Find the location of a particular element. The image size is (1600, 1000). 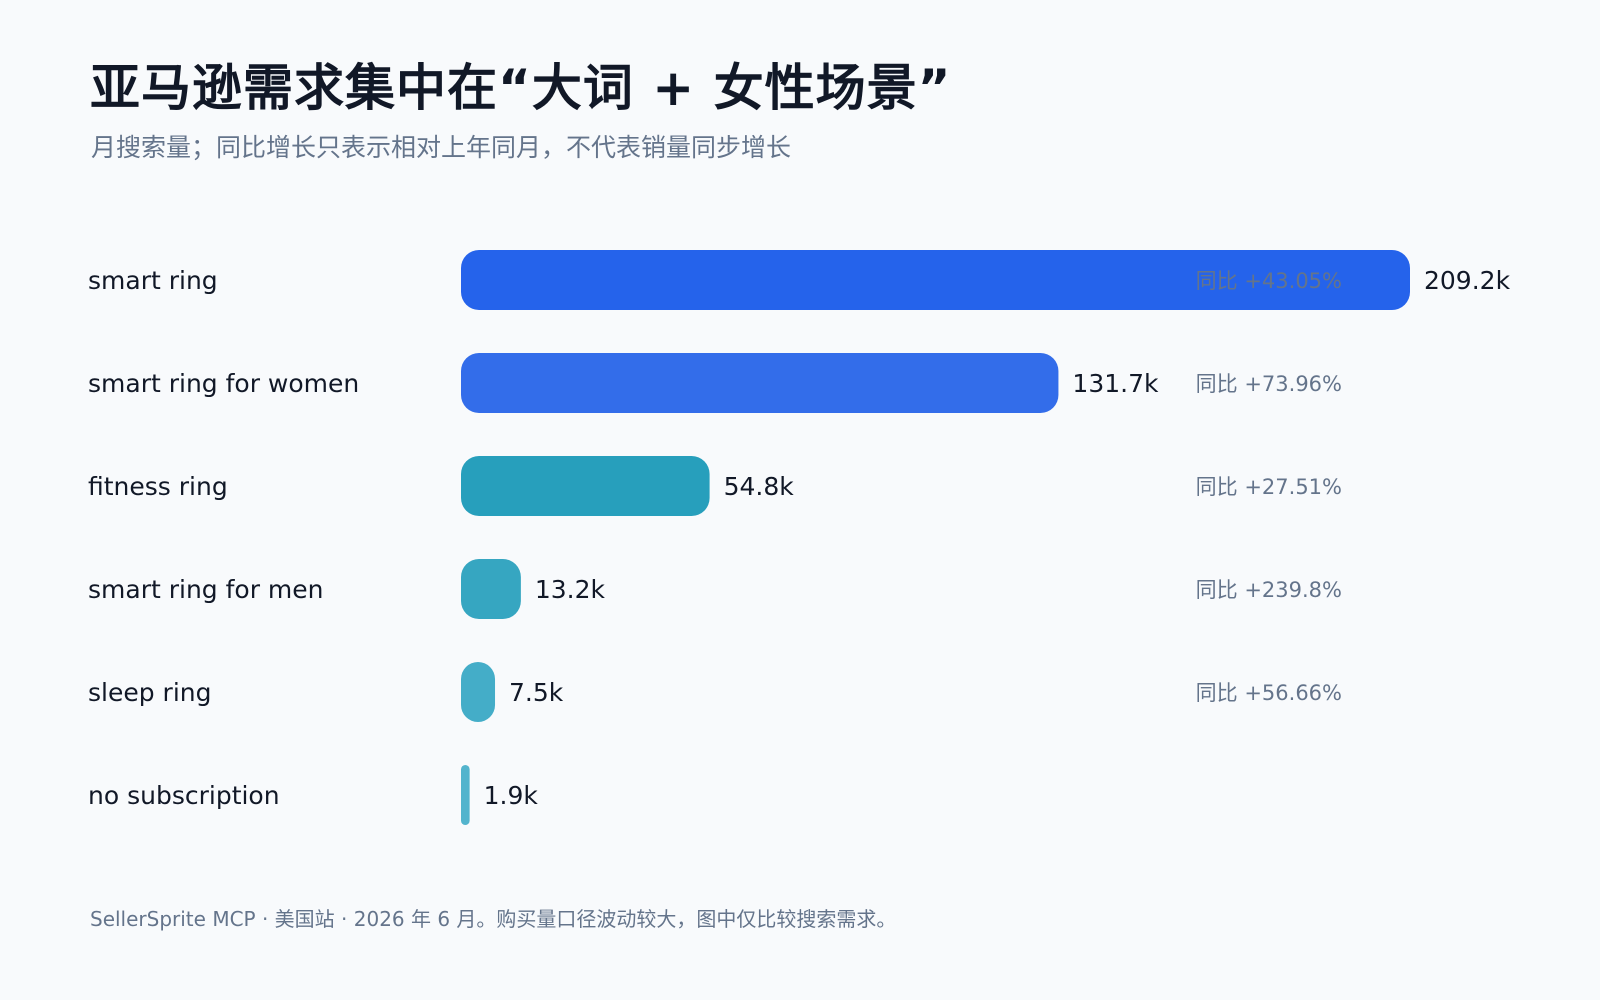

value-label: 1.9k is located at coordinates (511, 795).